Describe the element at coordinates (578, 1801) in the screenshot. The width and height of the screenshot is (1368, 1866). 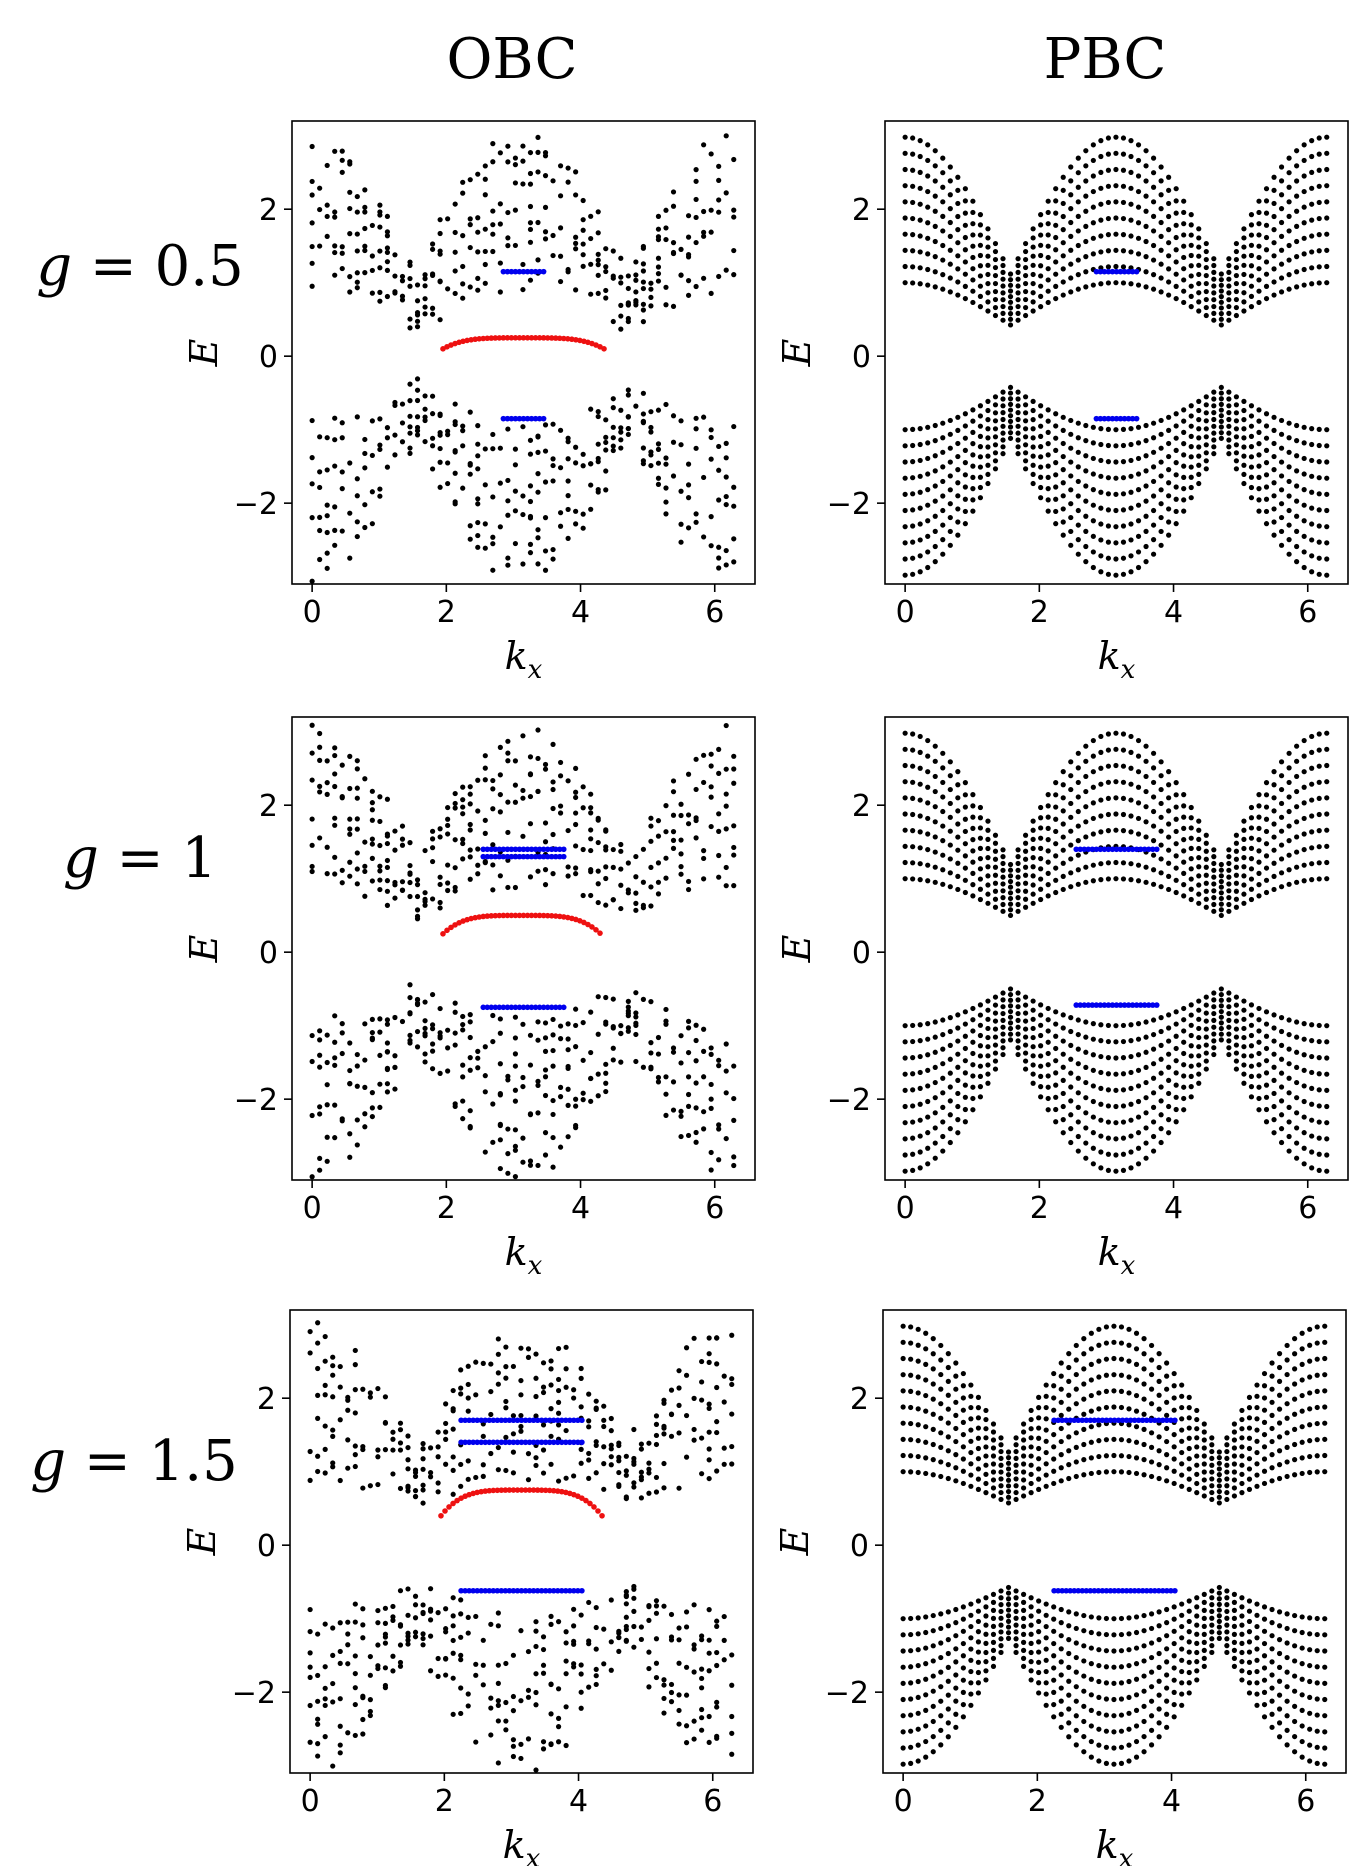
I see `x-tick-label: 4` at that location.